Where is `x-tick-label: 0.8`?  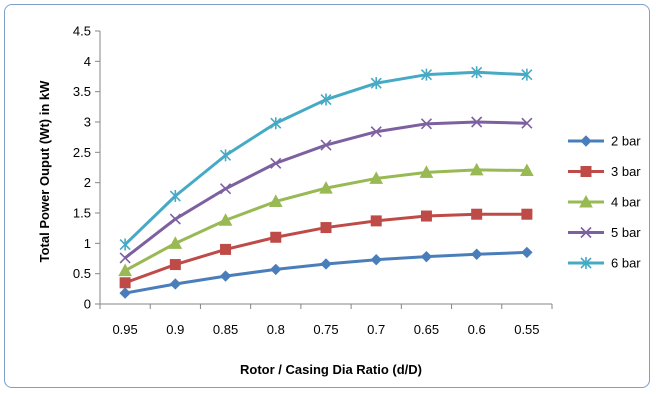
x-tick-label: 0.8 is located at coordinates (276, 329).